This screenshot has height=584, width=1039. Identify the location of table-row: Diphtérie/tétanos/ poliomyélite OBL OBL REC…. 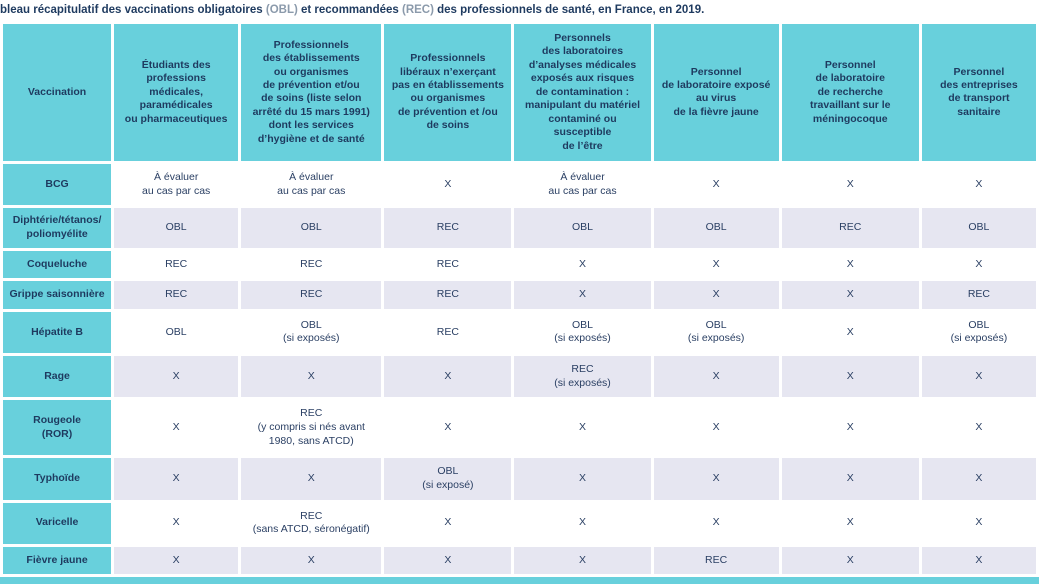
(519, 228).